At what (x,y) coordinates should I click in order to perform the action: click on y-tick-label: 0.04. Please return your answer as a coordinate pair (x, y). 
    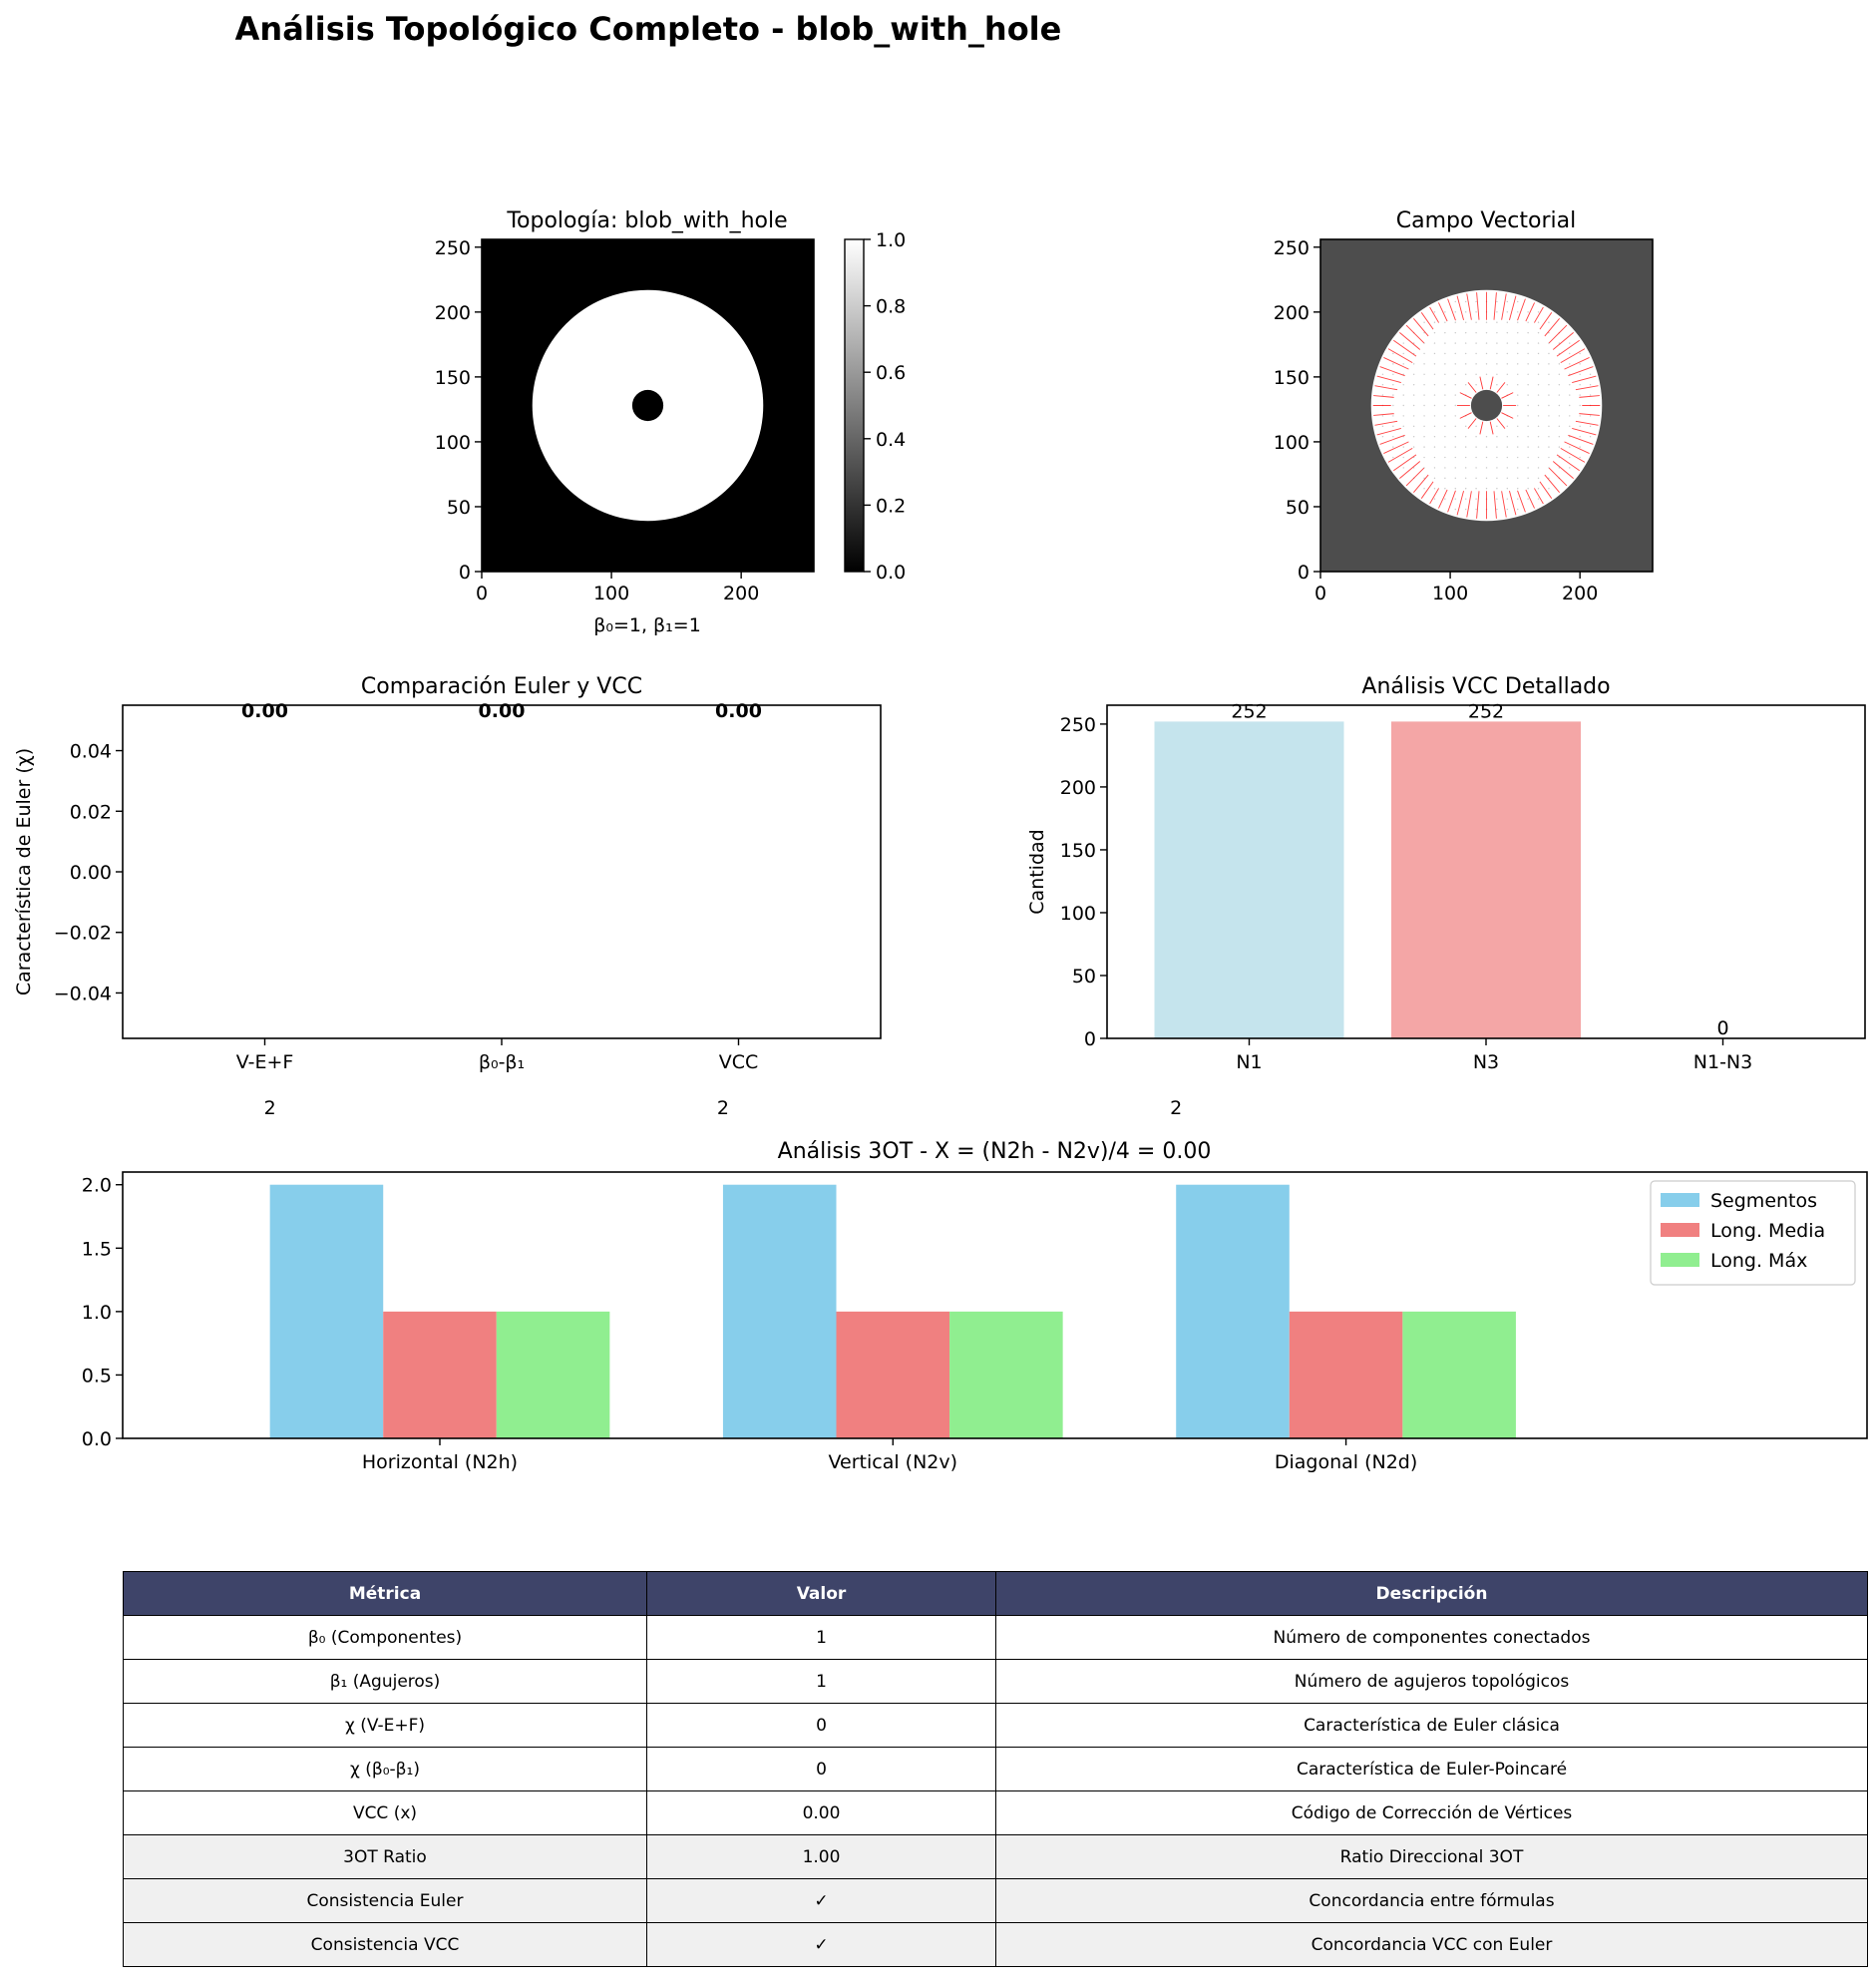
    Looking at the image, I should click on (91, 752).